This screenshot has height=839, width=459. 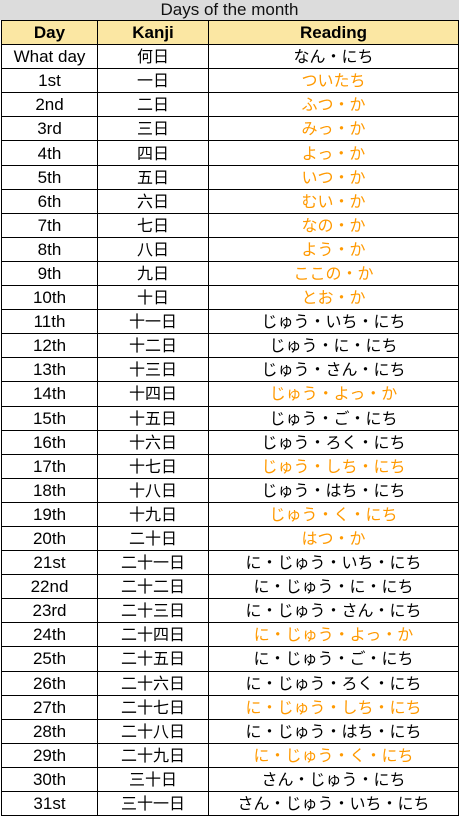 I want to click on table-row: 11th 十一日 じゅう・いち・にち, so click(x=230, y=322).